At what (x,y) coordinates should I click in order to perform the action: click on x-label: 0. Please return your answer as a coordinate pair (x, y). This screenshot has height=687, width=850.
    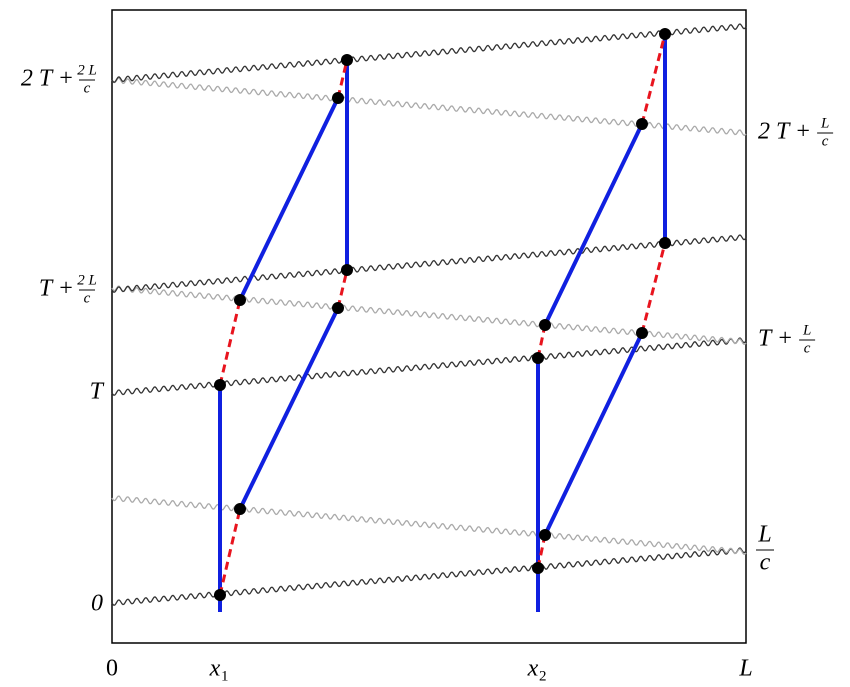
    Looking at the image, I should click on (112, 669).